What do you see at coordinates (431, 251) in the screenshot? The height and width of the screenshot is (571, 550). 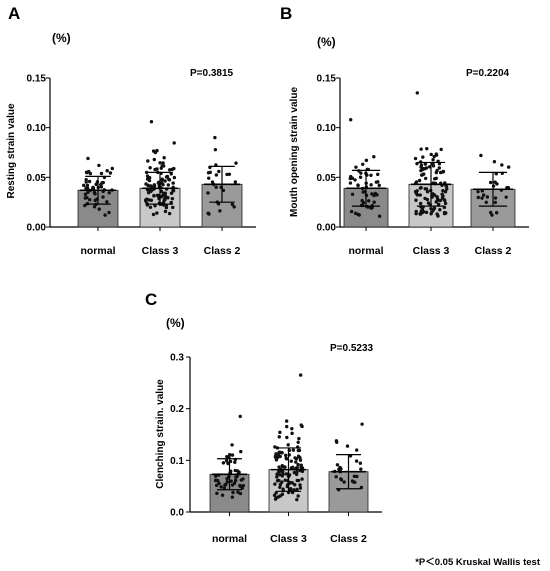 I see `x-tick-label: Class 3` at bounding box center [431, 251].